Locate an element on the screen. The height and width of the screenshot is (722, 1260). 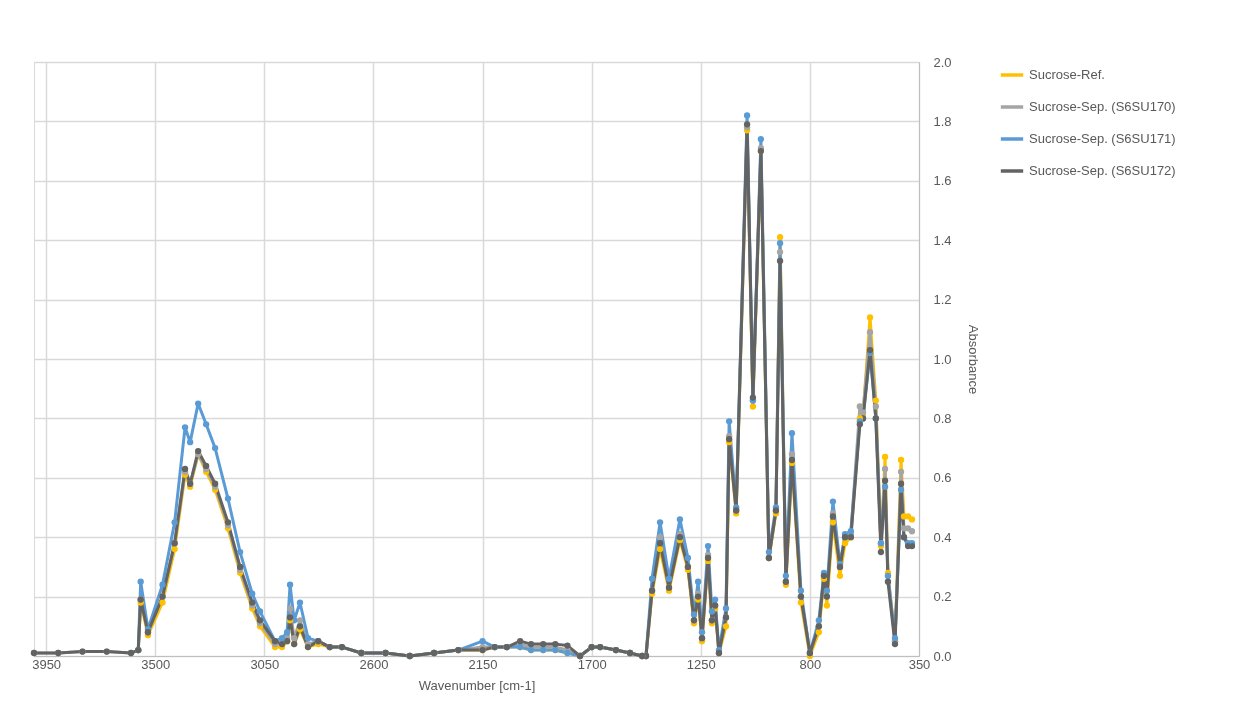
legend-label: Sucrose-Sep. (S6SU172) is located at coordinates (1102, 170).